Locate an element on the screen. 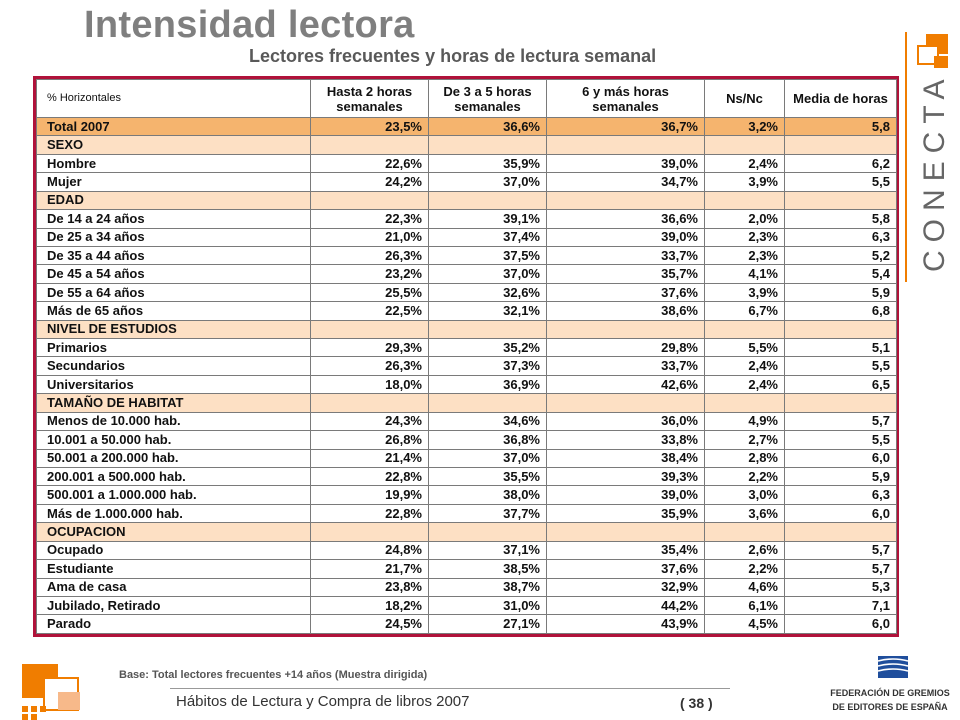 The height and width of the screenshot is (720, 960). table-cell: 5,3 is located at coordinates (840, 587).